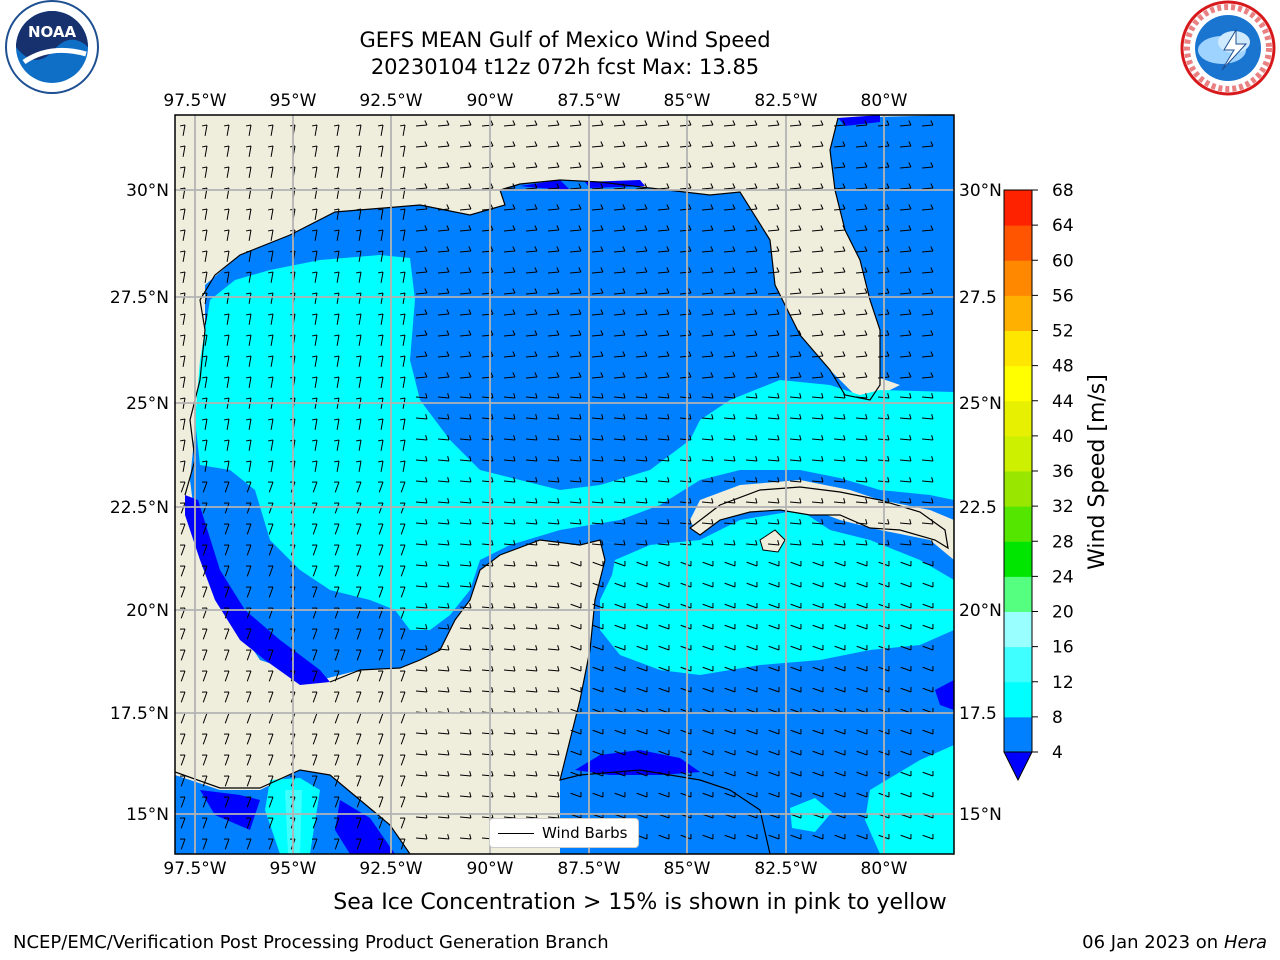 This screenshot has width=1280, height=960. I want to click on caribbean-calm, so click(637, 762).